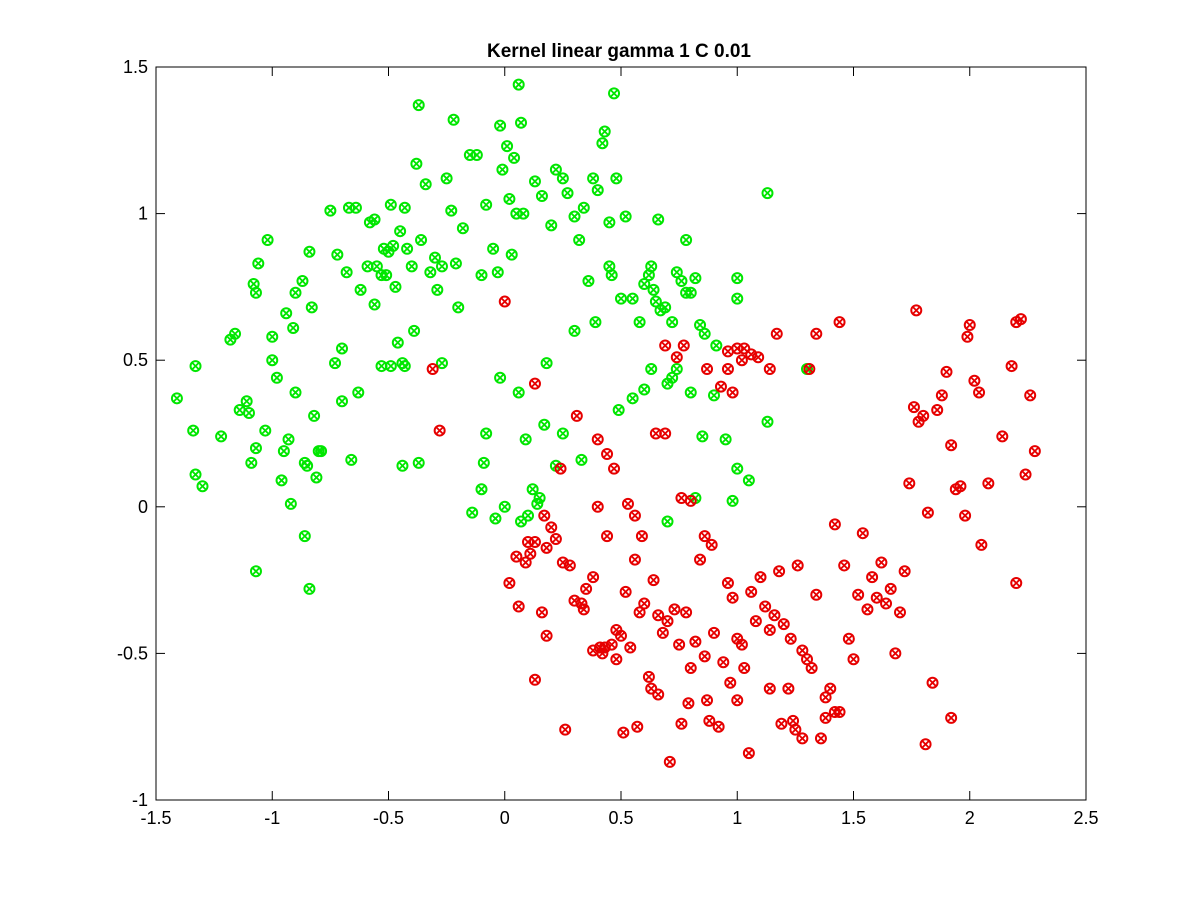 The width and height of the screenshot is (1200, 905). I want to click on x-tick-label: 2, so click(970, 818).